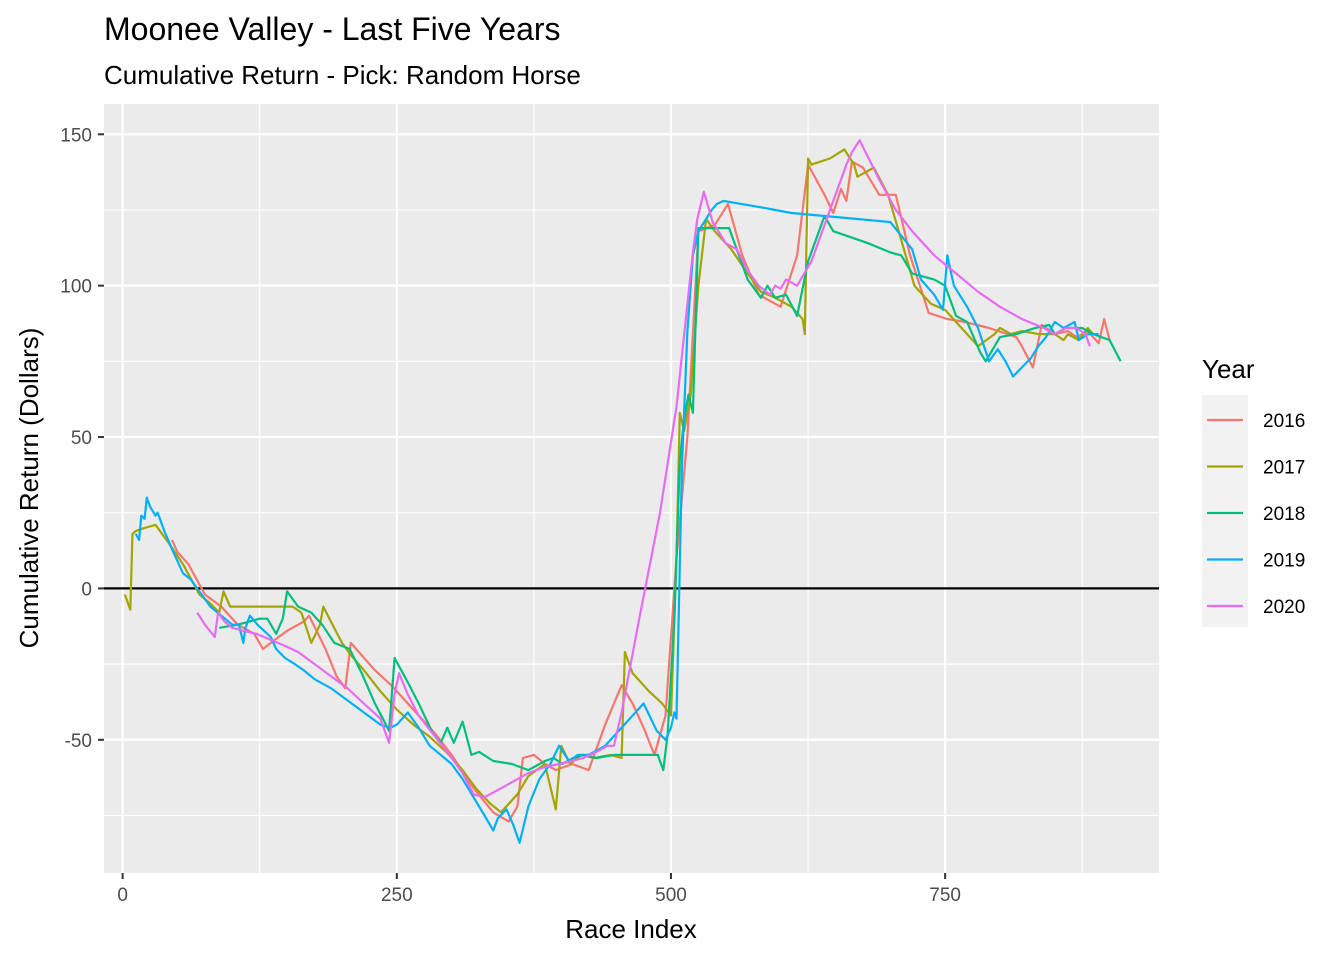 This screenshot has width=1344, height=960. Describe the element at coordinates (539, 889) in the screenshot. I see `x-axis: 0 250 500 750` at that location.